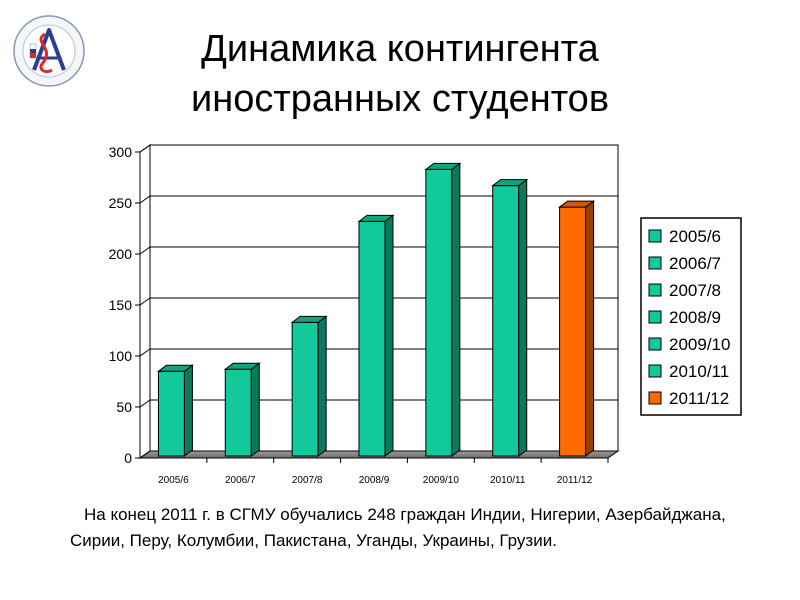  What do you see at coordinates (695, 236) in the screenshot?
I see `legend-label: 2005/6` at bounding box center [695, 236].